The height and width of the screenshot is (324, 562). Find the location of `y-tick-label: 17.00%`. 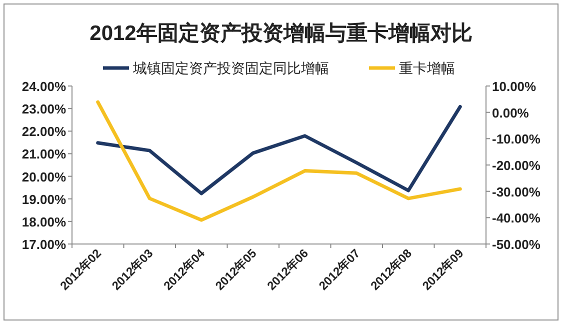

y-tick-label: 17.00% is located at coordinates (44, 244).